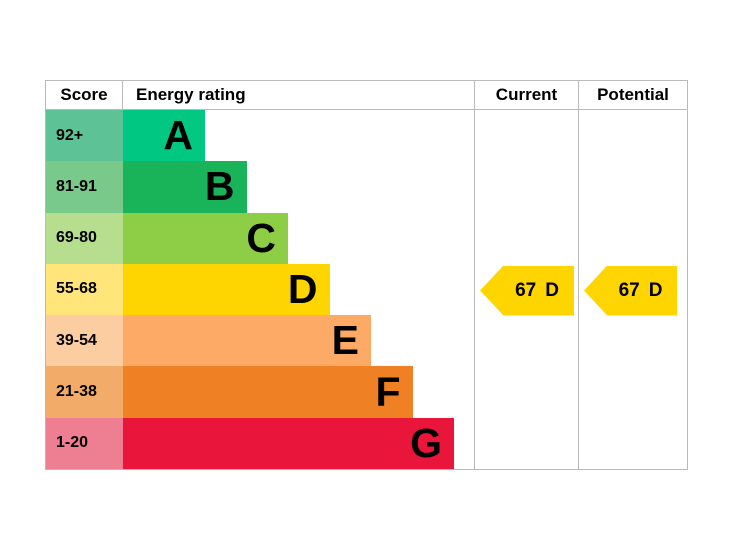  I want to click on current-rating-arrow: 67 D, so click(527, 290).